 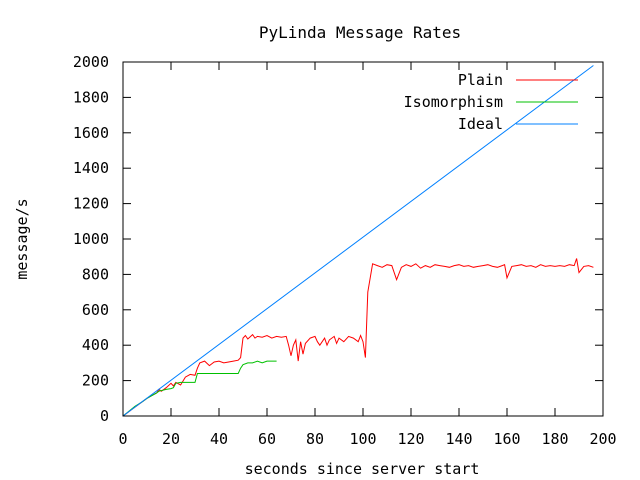 What do you see at coordinates (267, 439) in the screenshot?
I see `x-tick-label: 60` at bounding box center [267, 439].